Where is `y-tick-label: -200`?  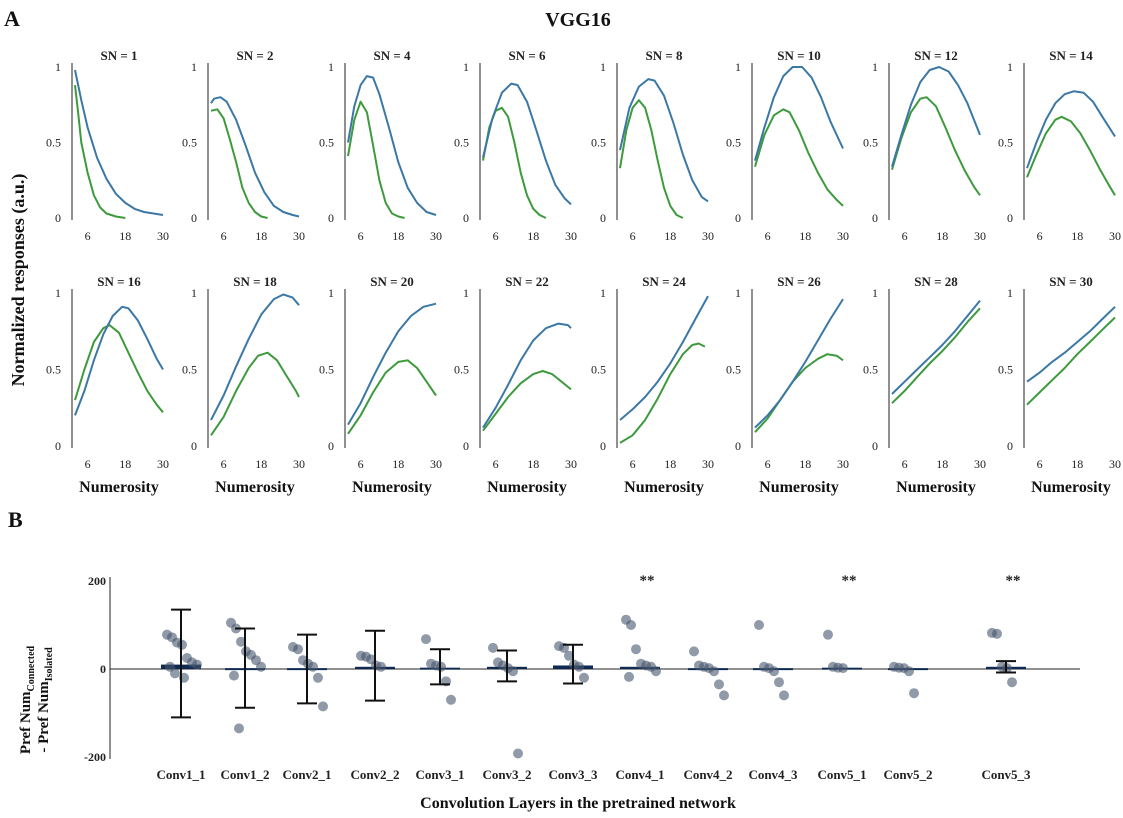 y-tick-label: -200 is located at coordinates (95, 757).